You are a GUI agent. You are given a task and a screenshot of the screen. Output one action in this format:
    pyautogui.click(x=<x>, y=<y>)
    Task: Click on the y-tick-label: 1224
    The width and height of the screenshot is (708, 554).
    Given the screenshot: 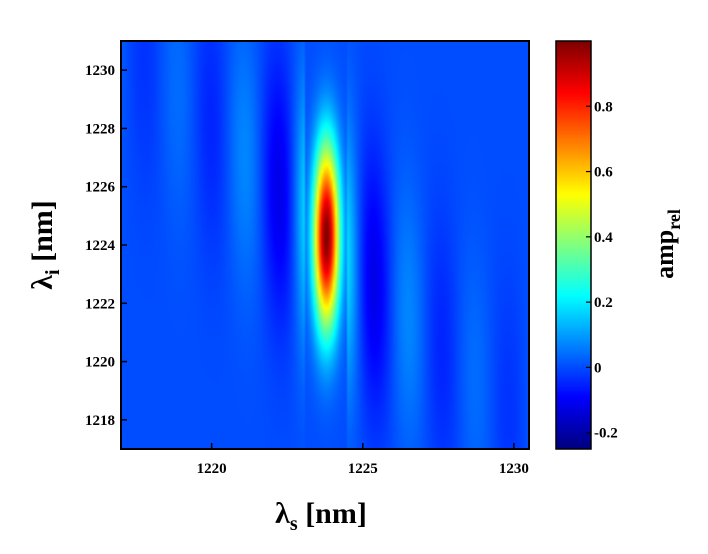 What is the action you would take?
    pyautogui.click(x=100, y=246)
    